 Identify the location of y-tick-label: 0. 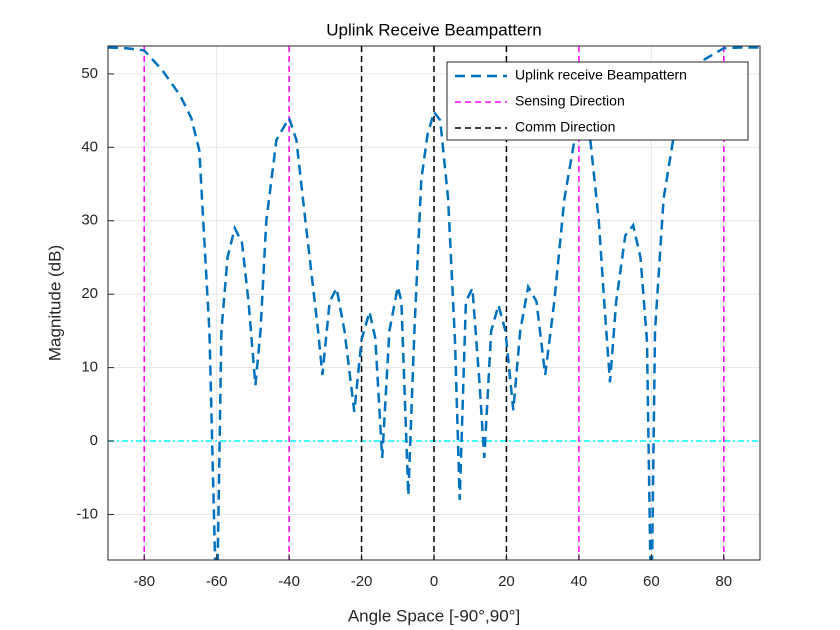
(94, 440).